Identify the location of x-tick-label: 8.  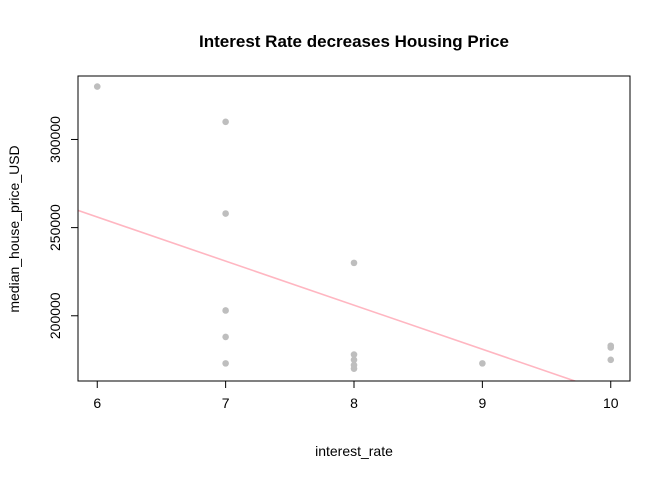
(354, 403).